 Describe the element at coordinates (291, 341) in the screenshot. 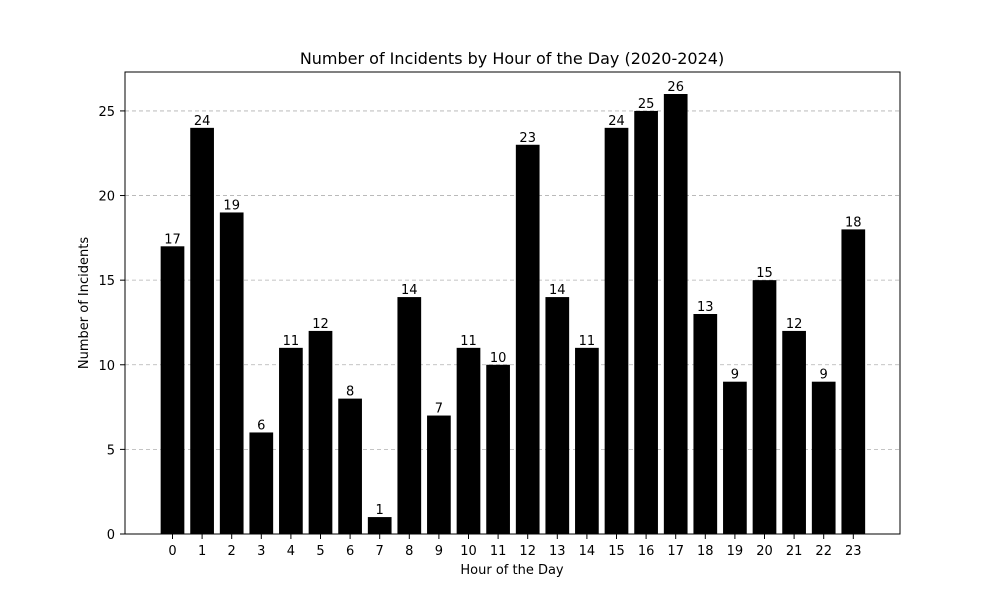

I see `data-label-hour-4: 11` at that location.